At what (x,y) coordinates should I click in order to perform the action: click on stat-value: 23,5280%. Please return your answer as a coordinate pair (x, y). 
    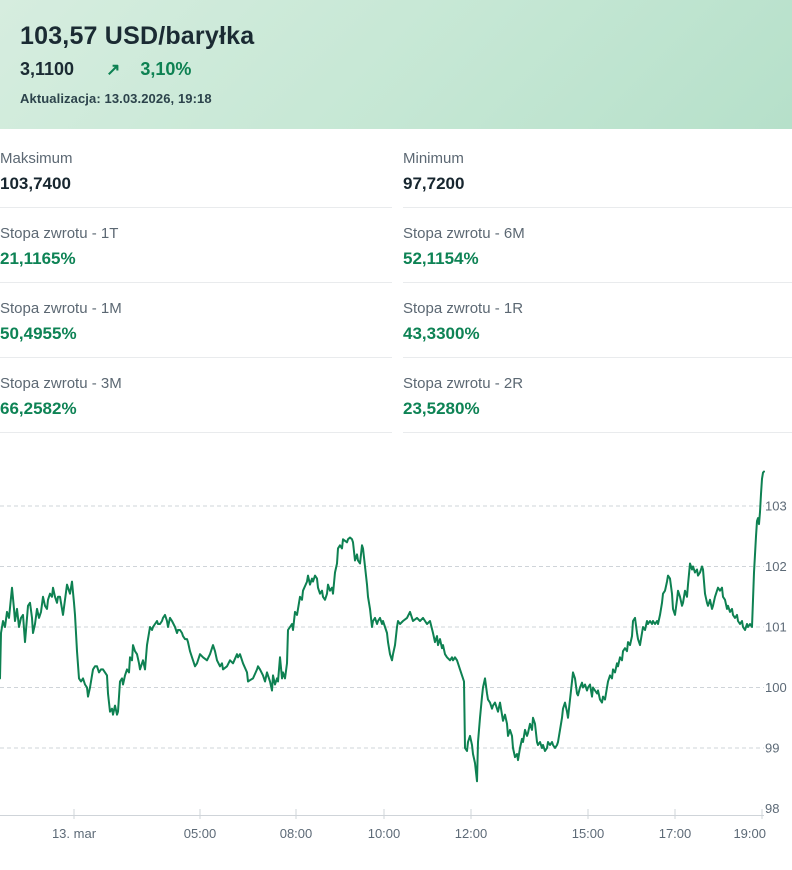
    Looking at the image, I should click on (441, 408).